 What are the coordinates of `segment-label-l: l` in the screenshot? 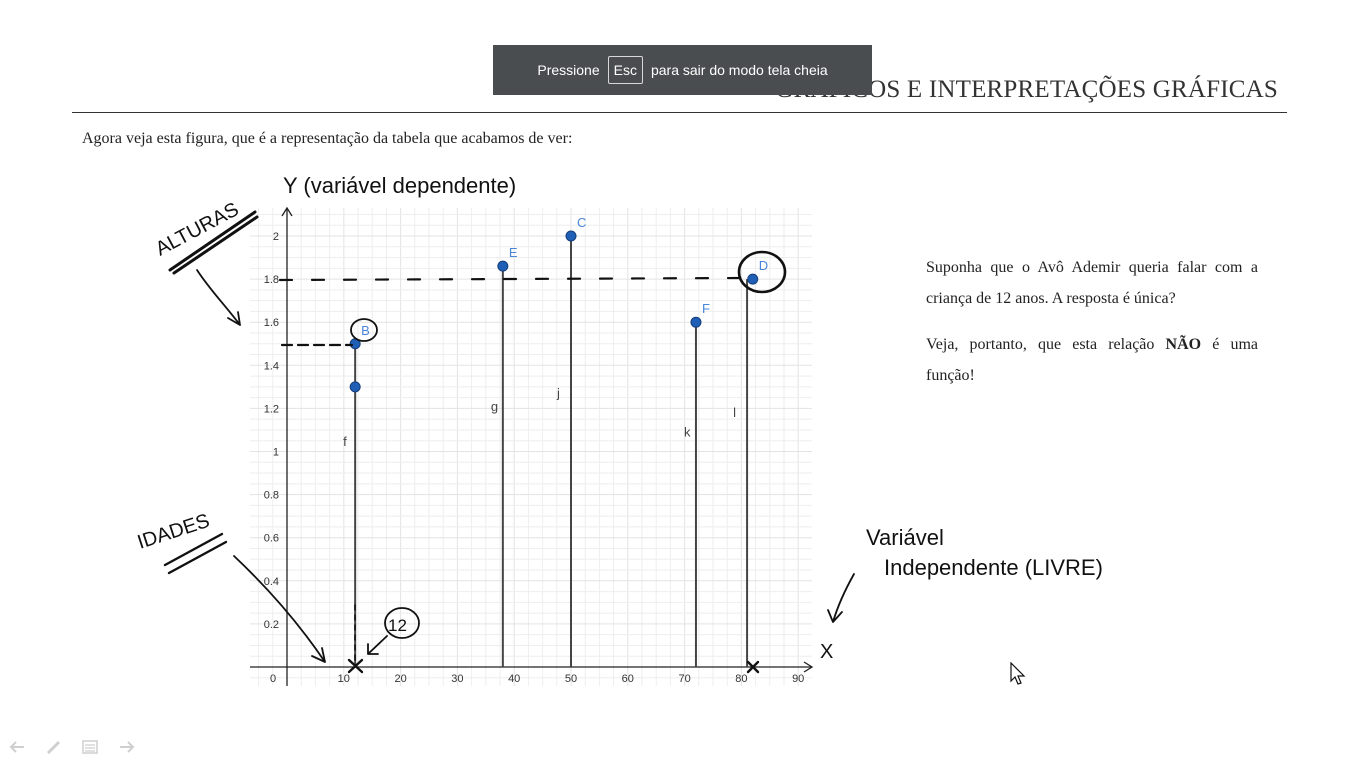 It's located at (734, 412).